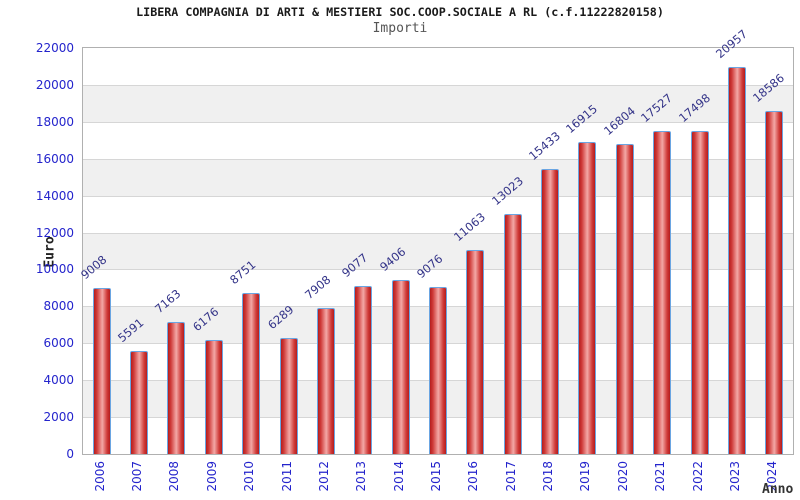  What do you see at coordinates (211, 476) in the screenshot?
I see `x-tick-label: 2009` at bounding box center [211, 476].